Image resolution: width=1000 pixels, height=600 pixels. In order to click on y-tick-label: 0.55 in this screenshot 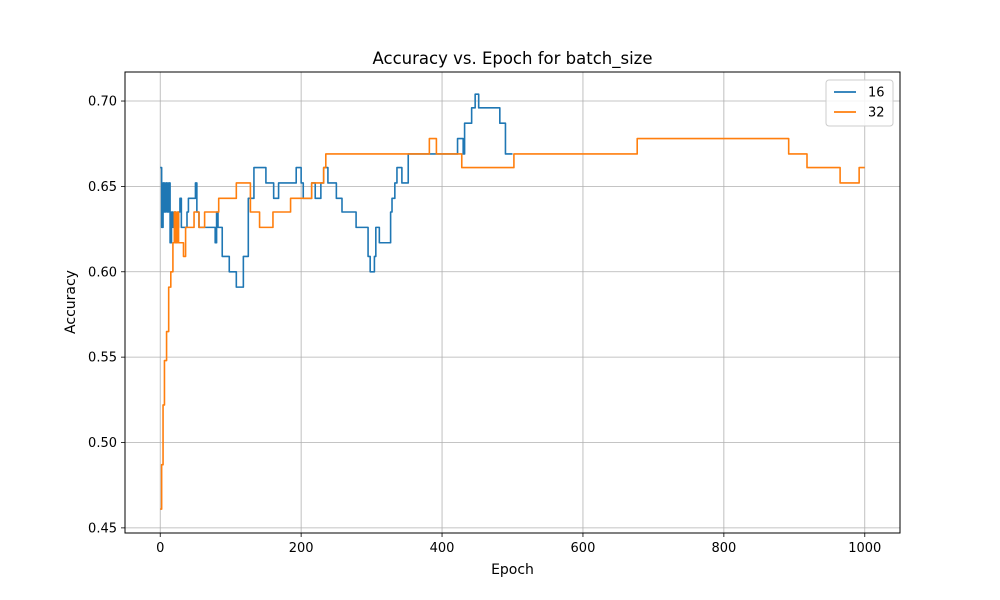, I will do `click(102, 358)`.